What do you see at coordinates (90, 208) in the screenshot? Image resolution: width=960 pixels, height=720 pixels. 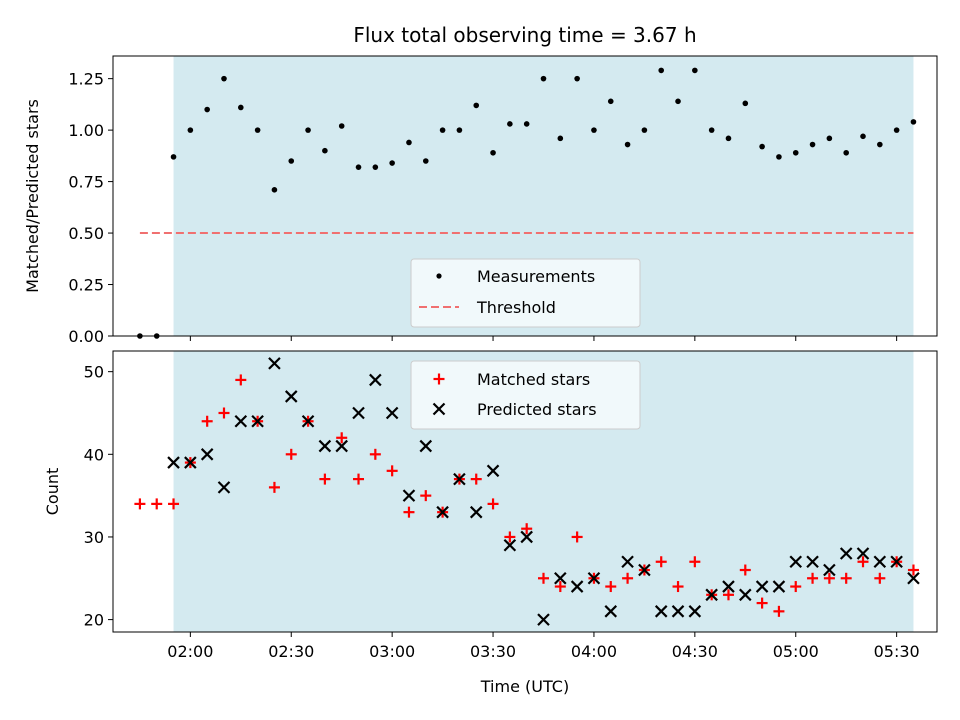 I see `top-y-ticks: 0.00 0.25 0.50 0.75 1.00 1.25` at bounding box center [90, 208].